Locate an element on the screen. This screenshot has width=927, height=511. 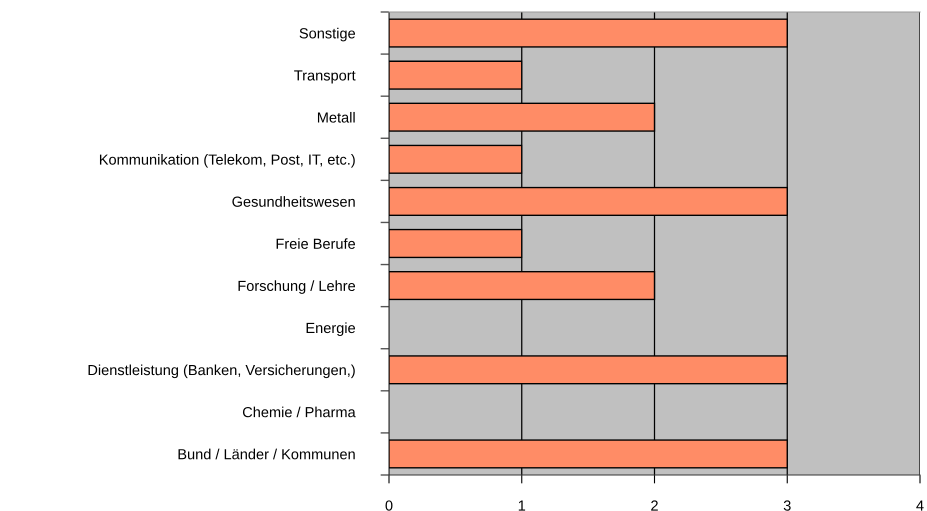
x-tick-label: 1 is located at coordinates (522, 505).